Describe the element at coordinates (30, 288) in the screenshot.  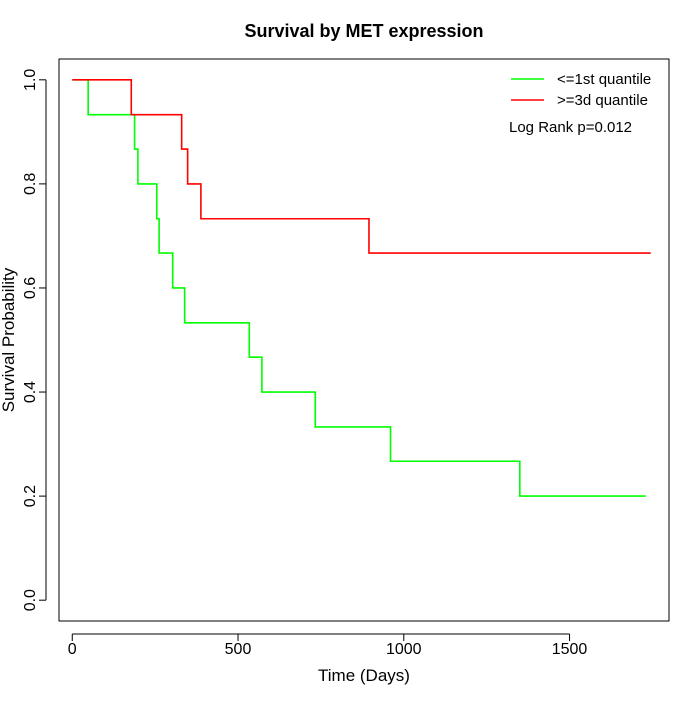
I see `y-tick-label: 0.6` at that location.